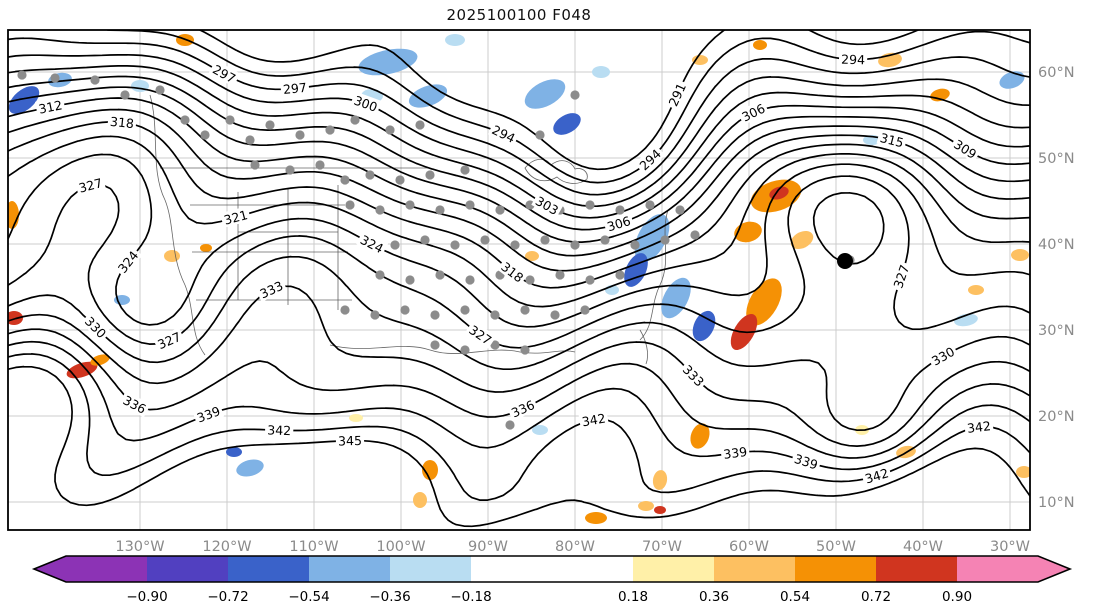  Describe the element at coordinates (749, 547) in the screenshot. I see `longitude-tick-label: 60°W` at that location.